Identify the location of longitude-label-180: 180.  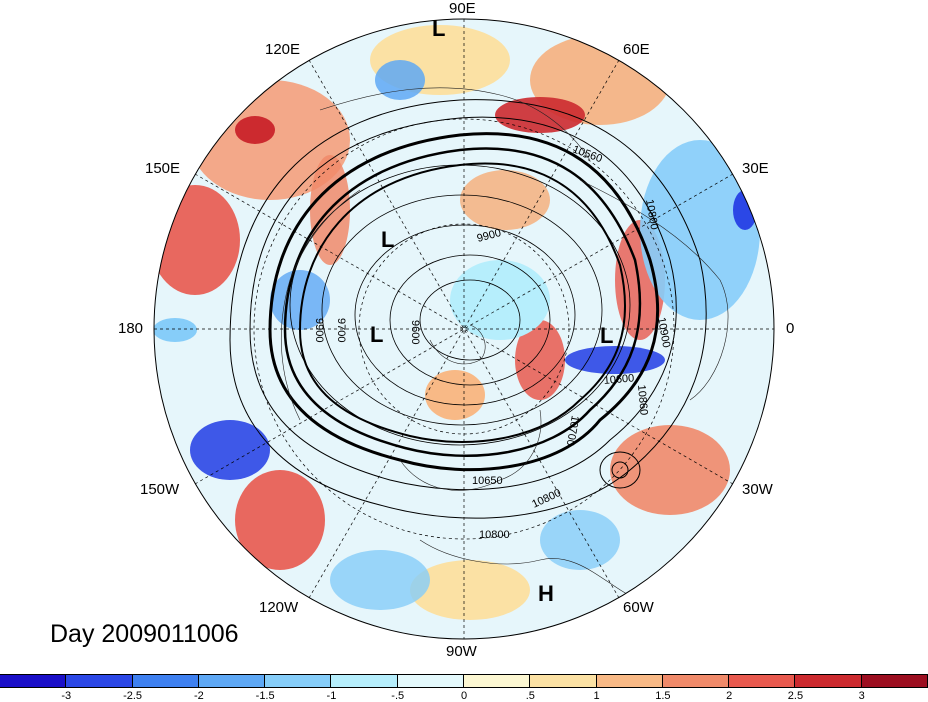
(131, 328).